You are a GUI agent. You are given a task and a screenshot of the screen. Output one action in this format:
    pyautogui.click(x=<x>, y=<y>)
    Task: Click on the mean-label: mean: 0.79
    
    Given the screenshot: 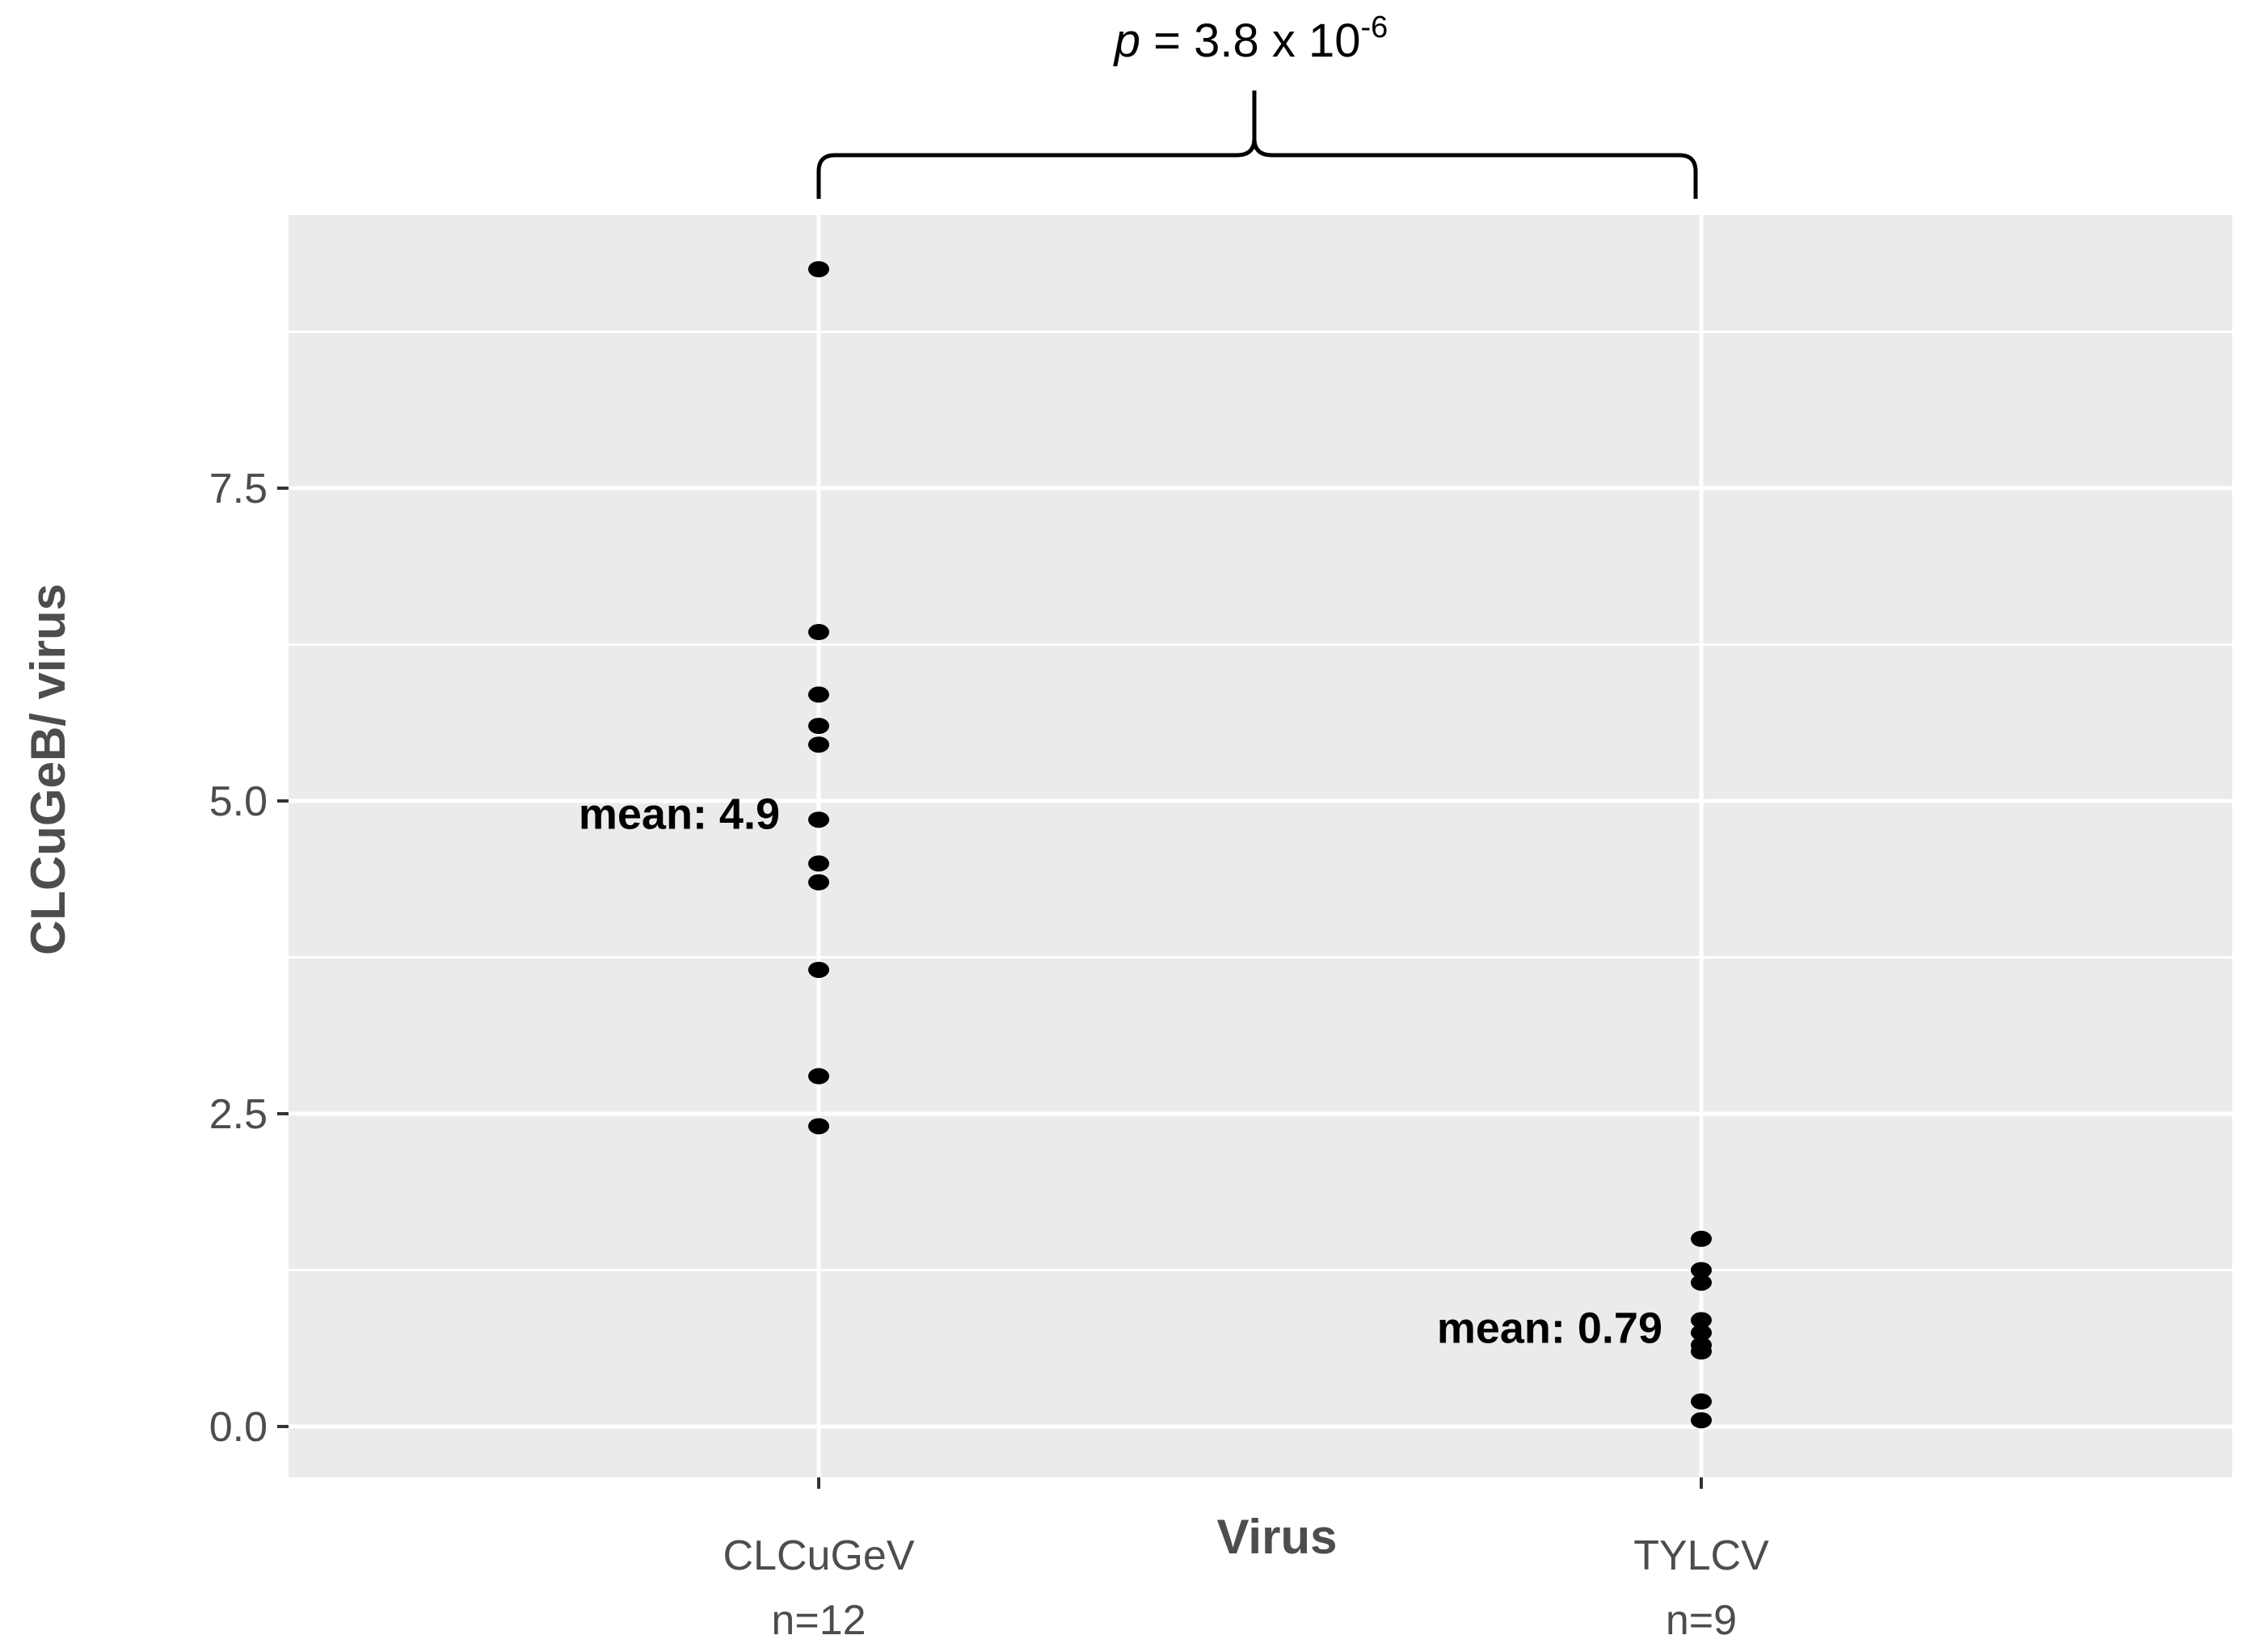 What is the action you would take?
    pyautogui.click(x=1550, y=1328)
    